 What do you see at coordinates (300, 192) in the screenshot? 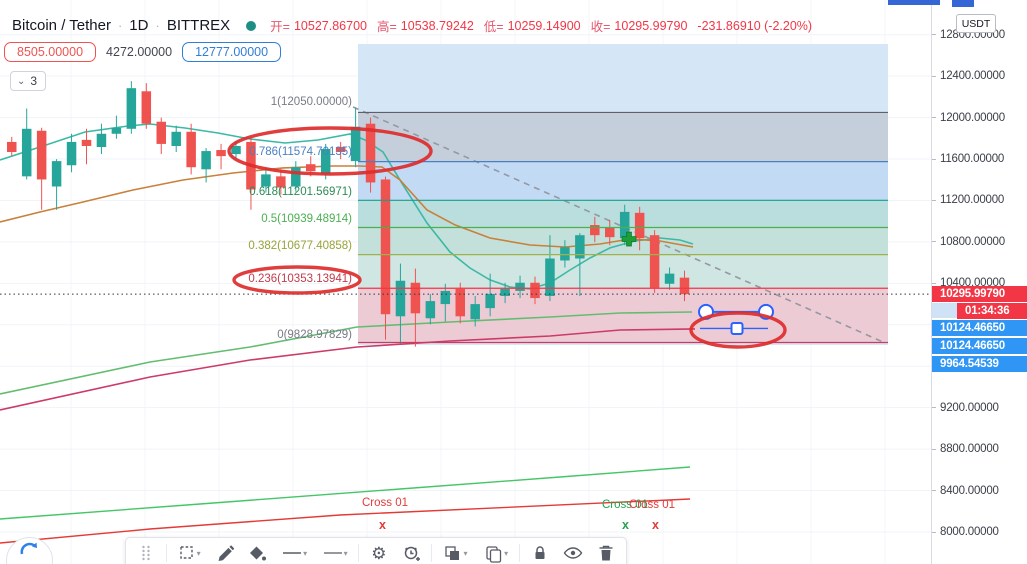
I see `fib-label-0618: 0.618(11201.56971)` at bounding box center [300, 192].